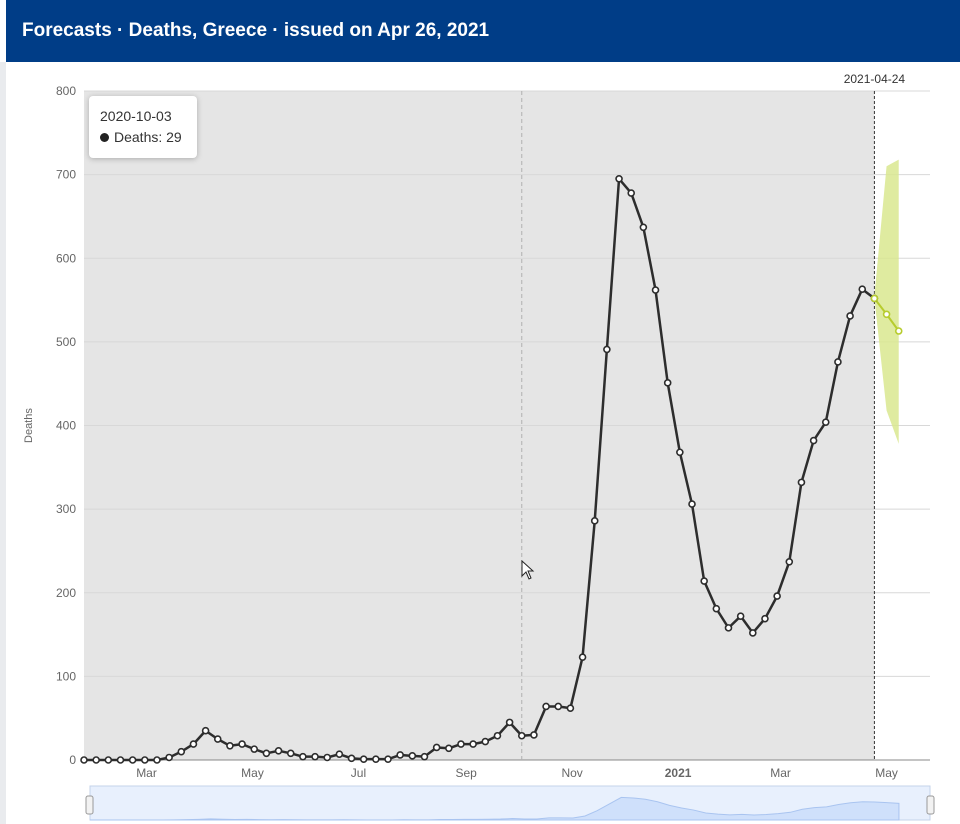  I want to click on forecast-points, so click(886, 314).